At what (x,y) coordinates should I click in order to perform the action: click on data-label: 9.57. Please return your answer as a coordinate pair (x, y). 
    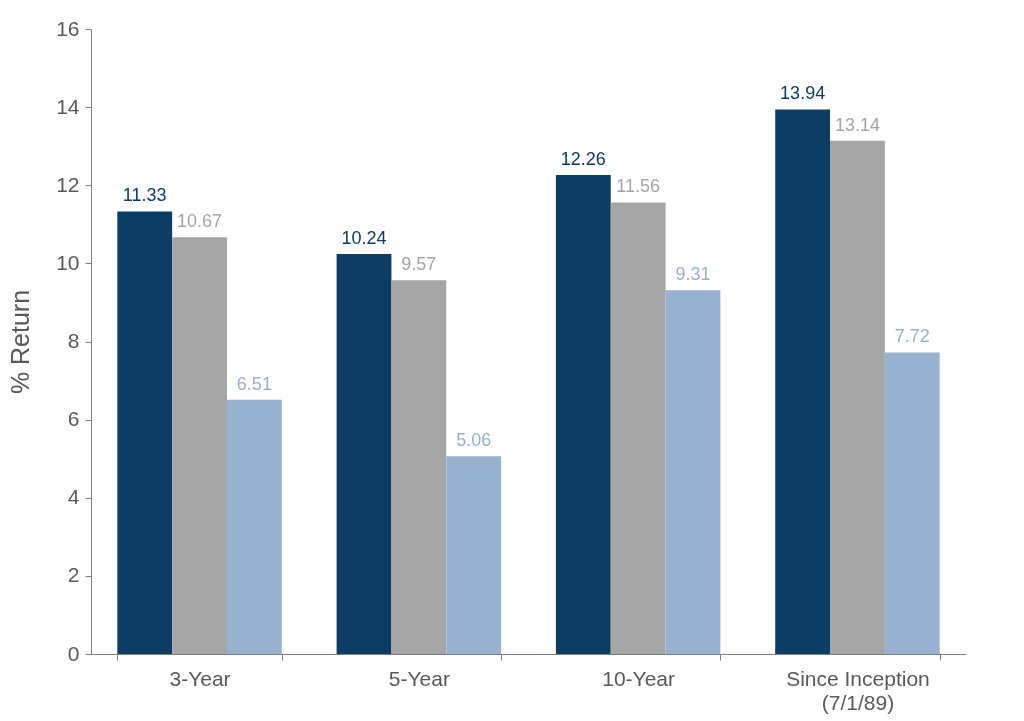
    Looking at the image, I should click on (419, 264).